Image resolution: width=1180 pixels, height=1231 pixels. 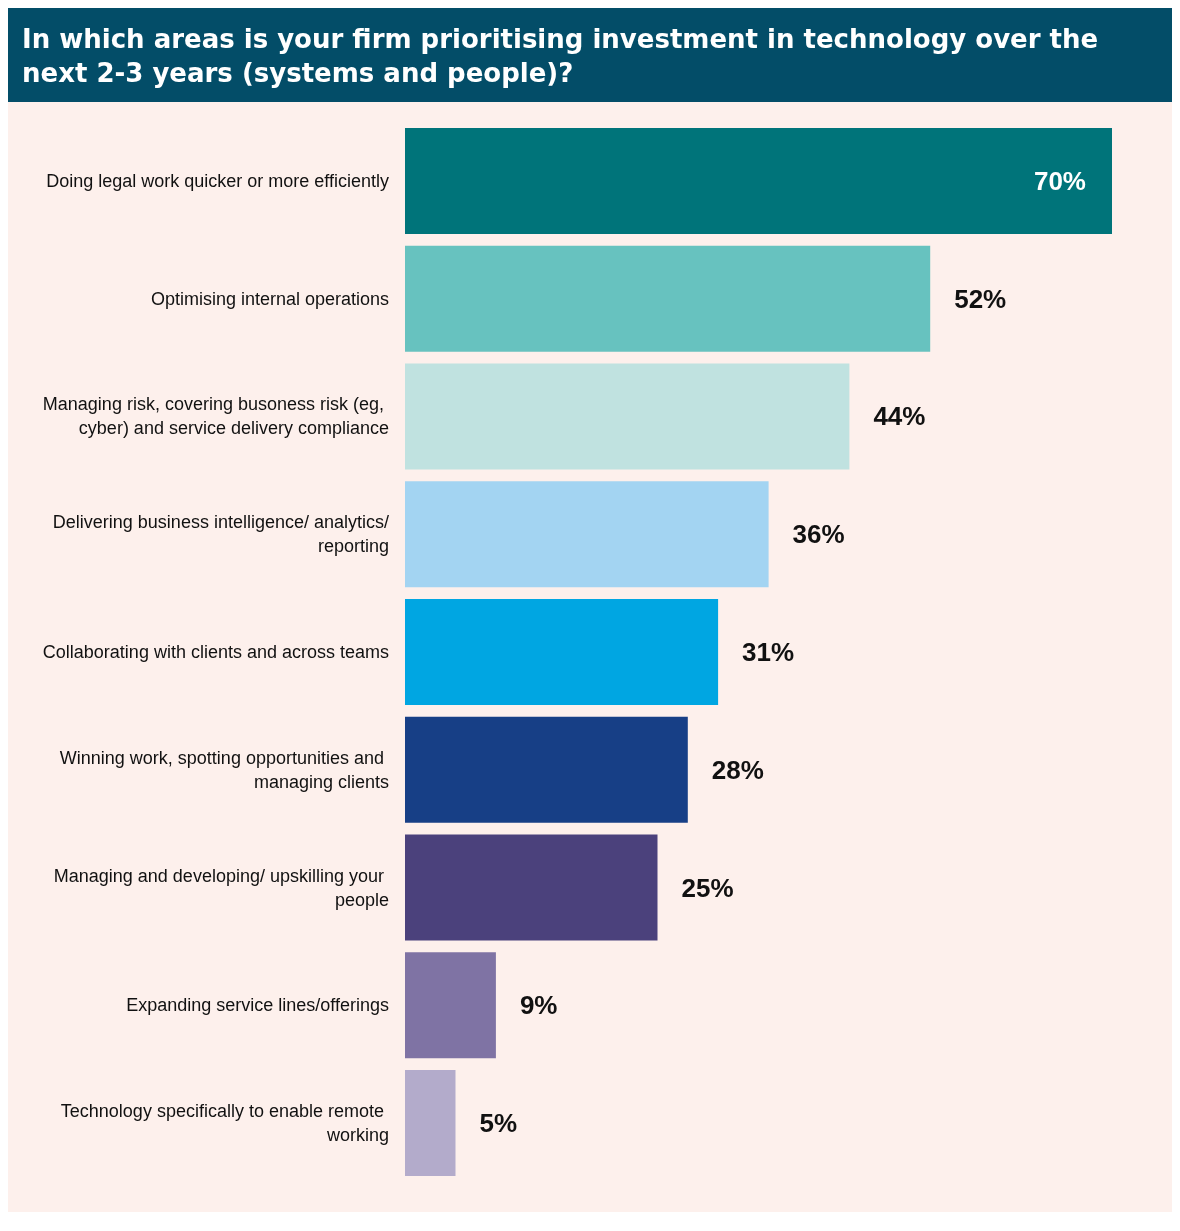 What do you see at coordinates (224, 1123) in the screenshot?
I see `y-tick-label: Technology specifically to enable remote working` at bounding box center [224, 1123].